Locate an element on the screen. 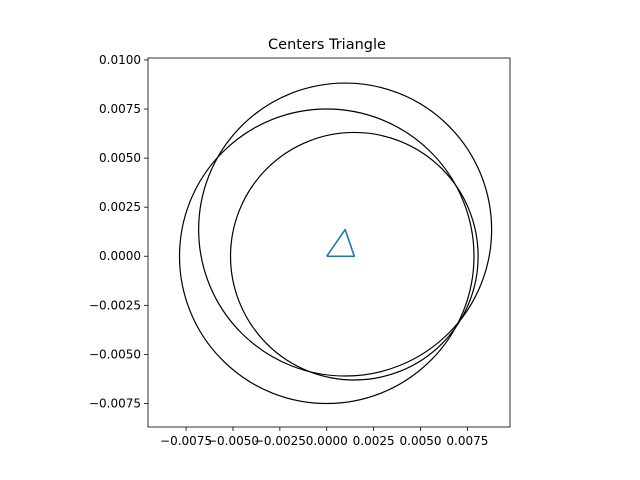 This screenshot has width=640, height=480. y-tick-label: −0.0075 is located at coordinates (115, 403).